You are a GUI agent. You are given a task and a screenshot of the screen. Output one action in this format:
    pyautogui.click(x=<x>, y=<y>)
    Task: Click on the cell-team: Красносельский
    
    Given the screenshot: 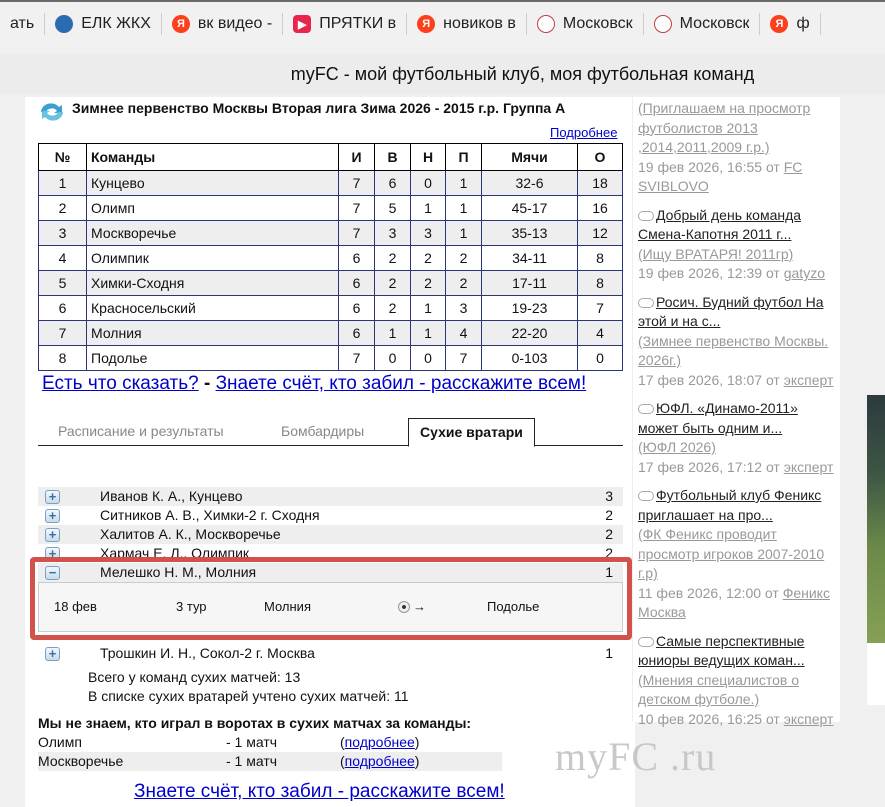 What is the action you would take?
    pyautogui.click(x=212, y=308)
    